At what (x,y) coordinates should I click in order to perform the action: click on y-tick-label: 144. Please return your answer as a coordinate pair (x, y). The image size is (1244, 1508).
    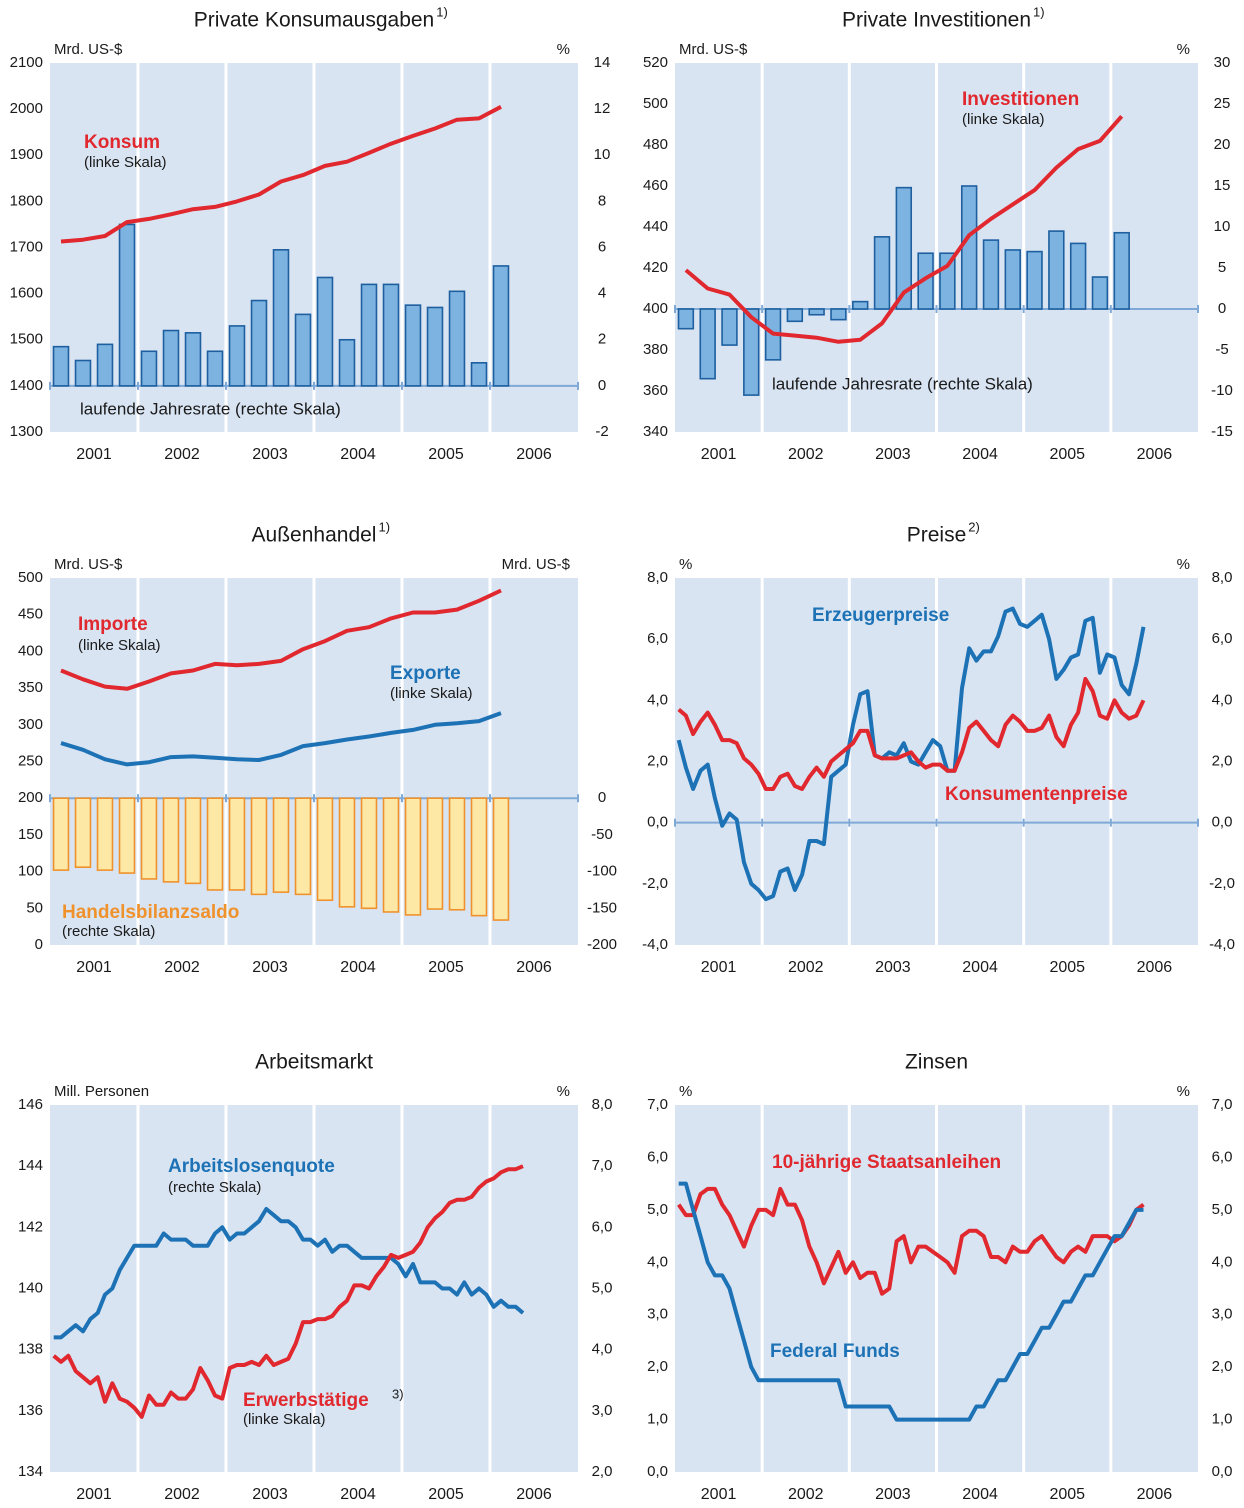
    Looking at the image, I should click on (30, 1165).